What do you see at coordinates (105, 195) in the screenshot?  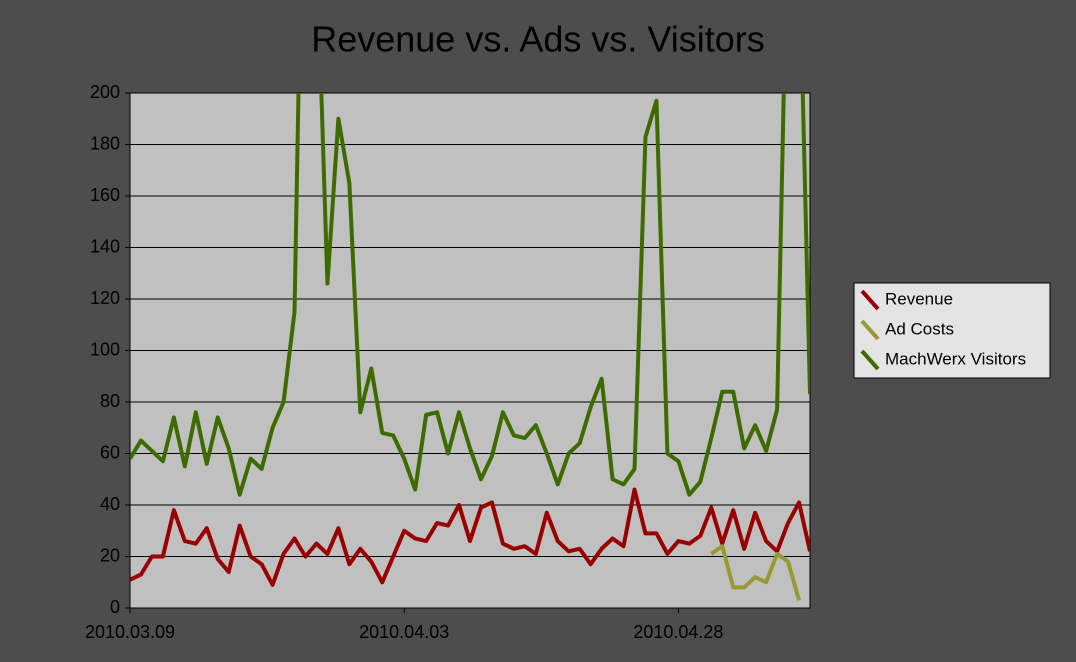 I see `y-tick-label: 160` at bounding box center [105, 195].